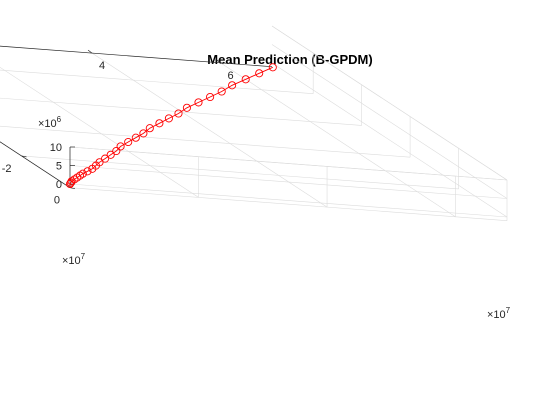  I want to click on y-tick-label: -2, so click(7, 169).